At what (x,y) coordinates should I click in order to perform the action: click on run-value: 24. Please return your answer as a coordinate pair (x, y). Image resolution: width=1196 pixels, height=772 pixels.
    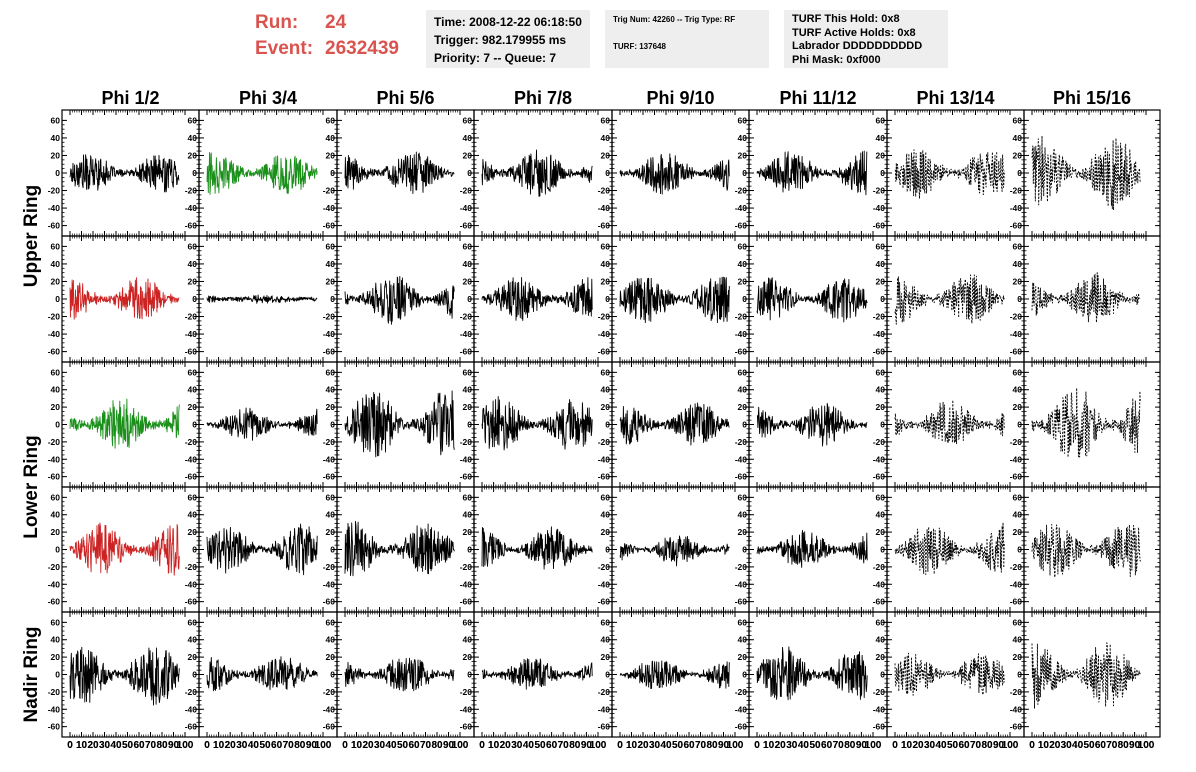
    Looking at the image, I should click on (335, 22).